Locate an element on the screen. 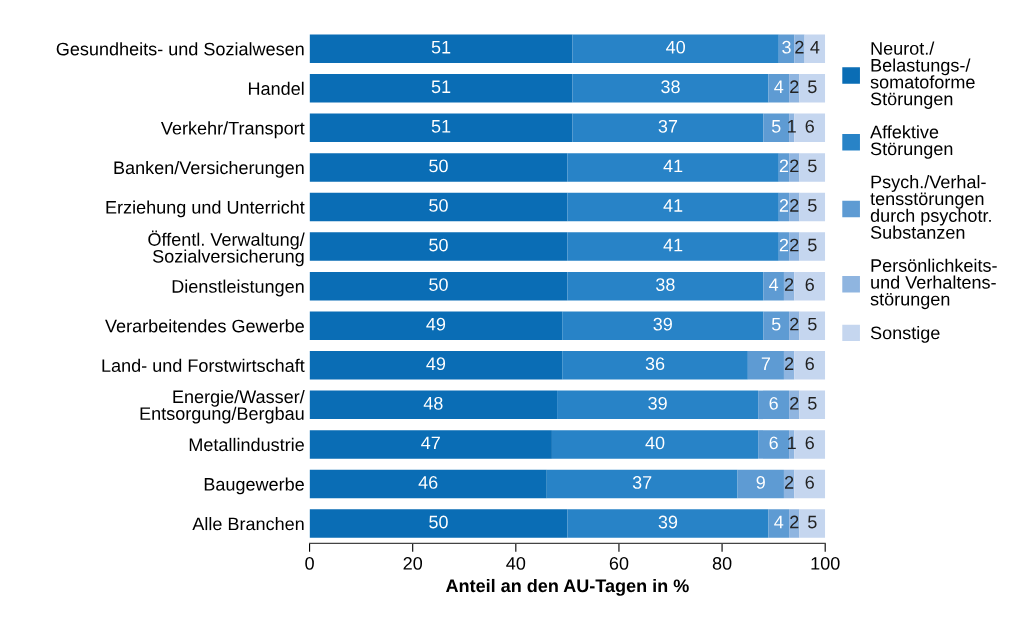 This screenshot has width=1015, height=643. data-label: 3 is located at coordinates (786, 47).